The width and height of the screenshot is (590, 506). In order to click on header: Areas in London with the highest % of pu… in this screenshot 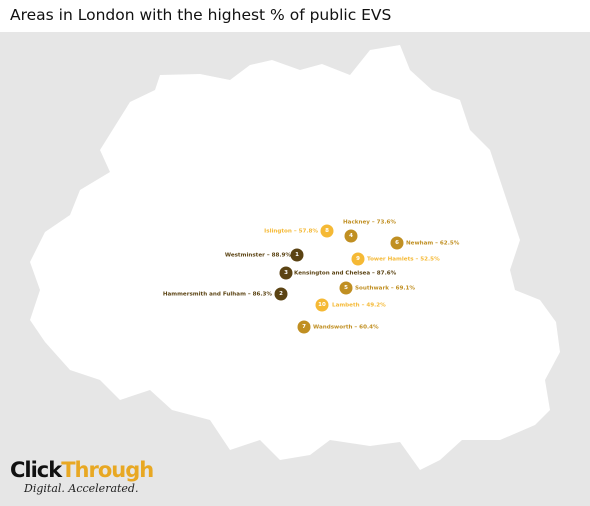, I will do `click(295, 16)`.